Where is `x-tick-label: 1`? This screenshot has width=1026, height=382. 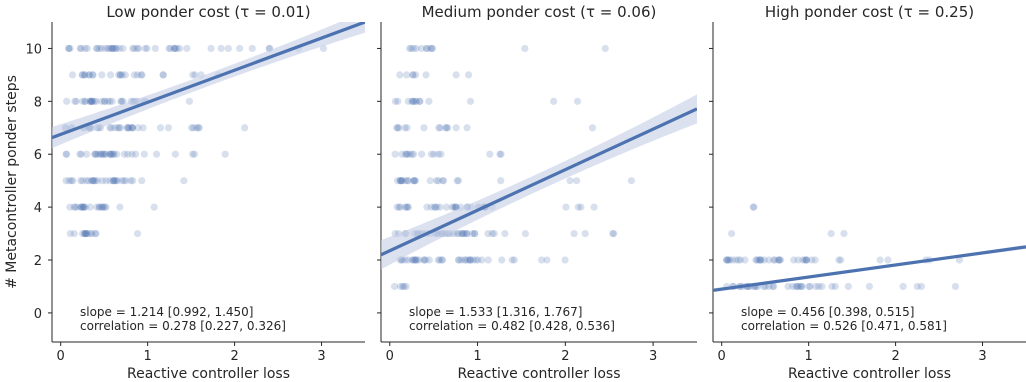
x-tick-label: 1 is located at coordinates (477, 356).